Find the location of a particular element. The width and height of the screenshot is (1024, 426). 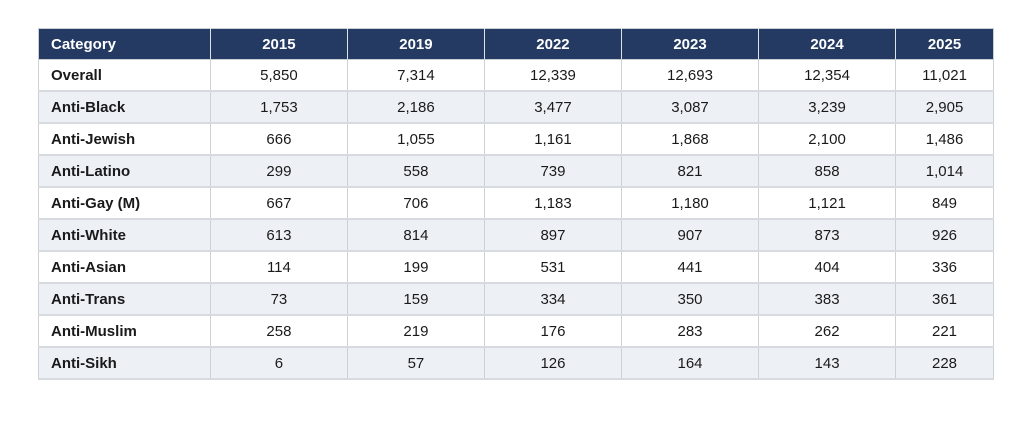

category-cell: Anti-Jewish is located at coordinates (124, 139).